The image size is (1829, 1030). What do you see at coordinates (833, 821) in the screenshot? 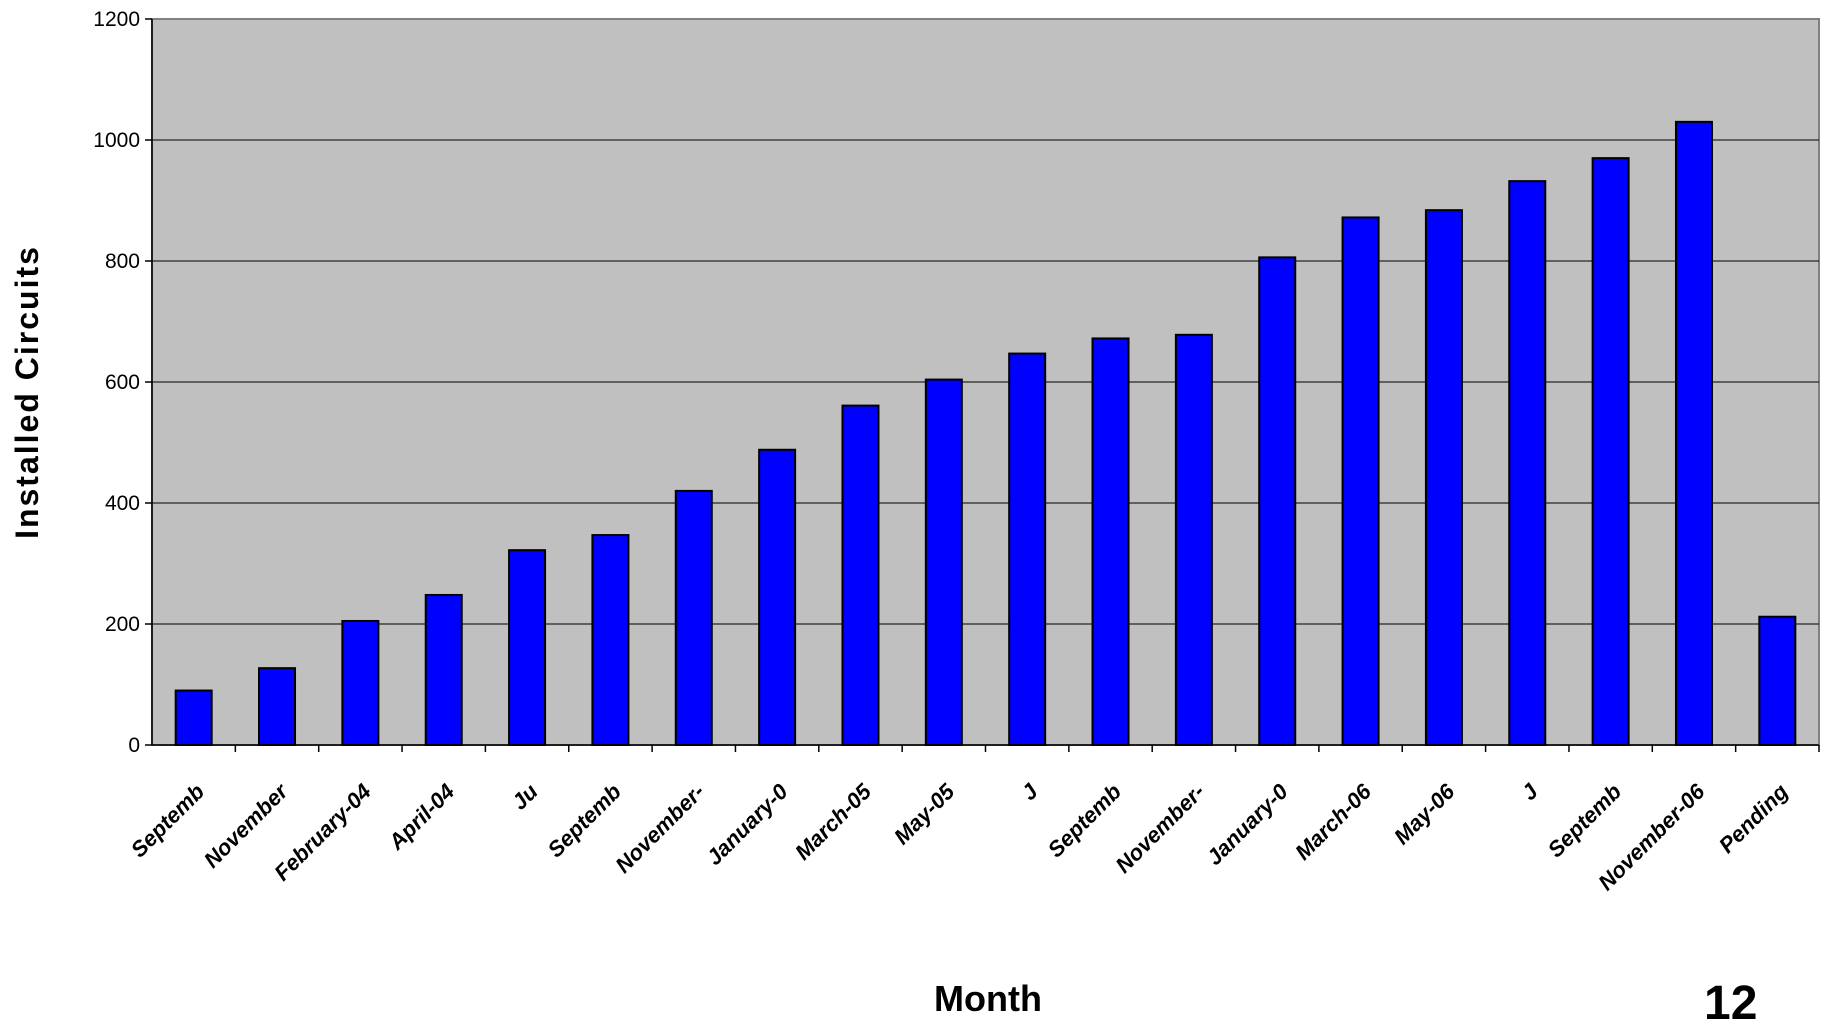
I see `x-tick-label: March-05` at bounding box center [833, 821].